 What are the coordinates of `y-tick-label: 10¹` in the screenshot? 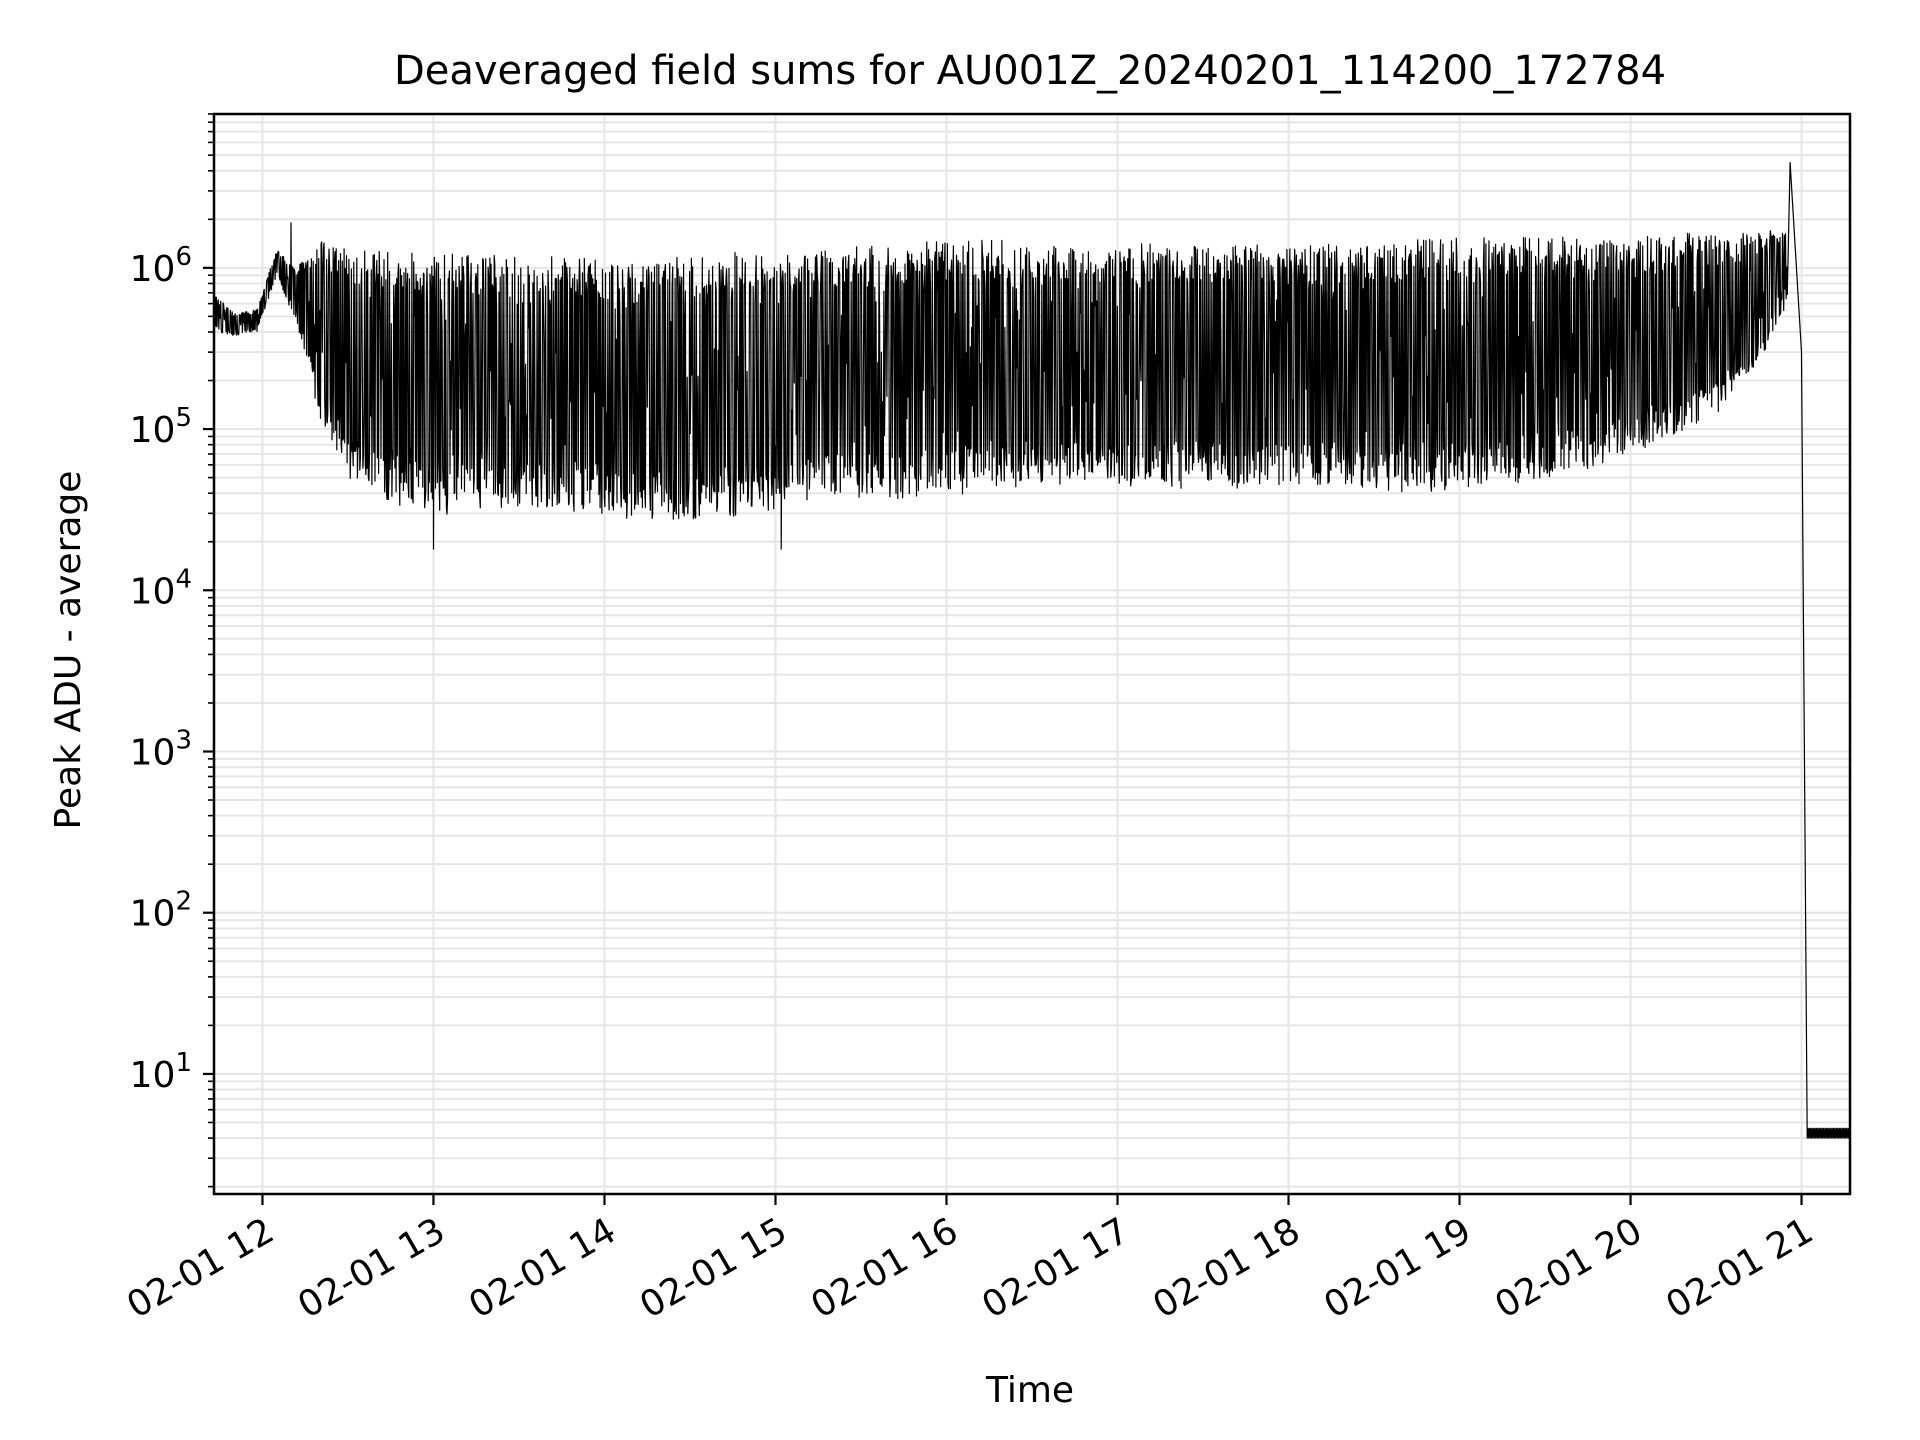 It's located at (161, 1072).